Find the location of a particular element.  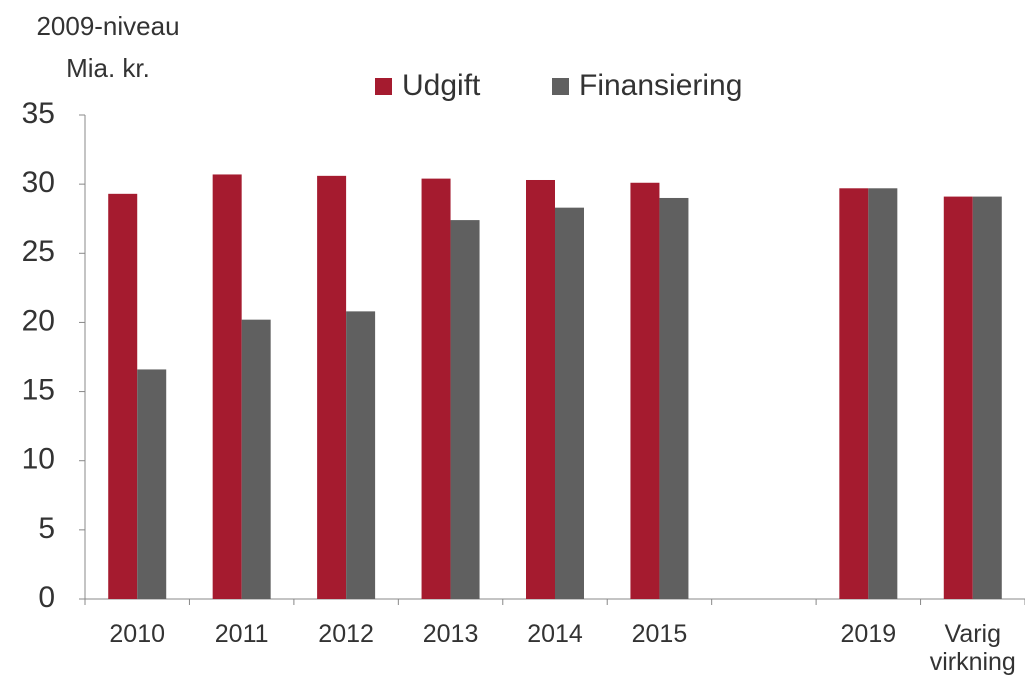

y-tick-label: 15 is located at coordinates (38, 389).